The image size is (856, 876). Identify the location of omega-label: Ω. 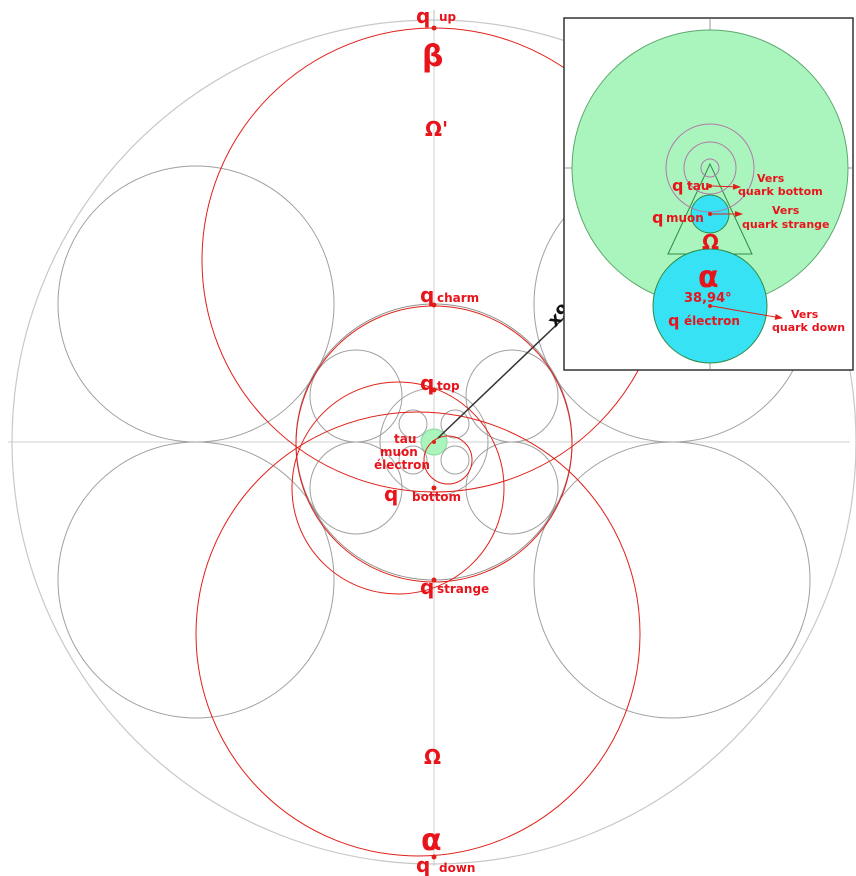
(432, 757).